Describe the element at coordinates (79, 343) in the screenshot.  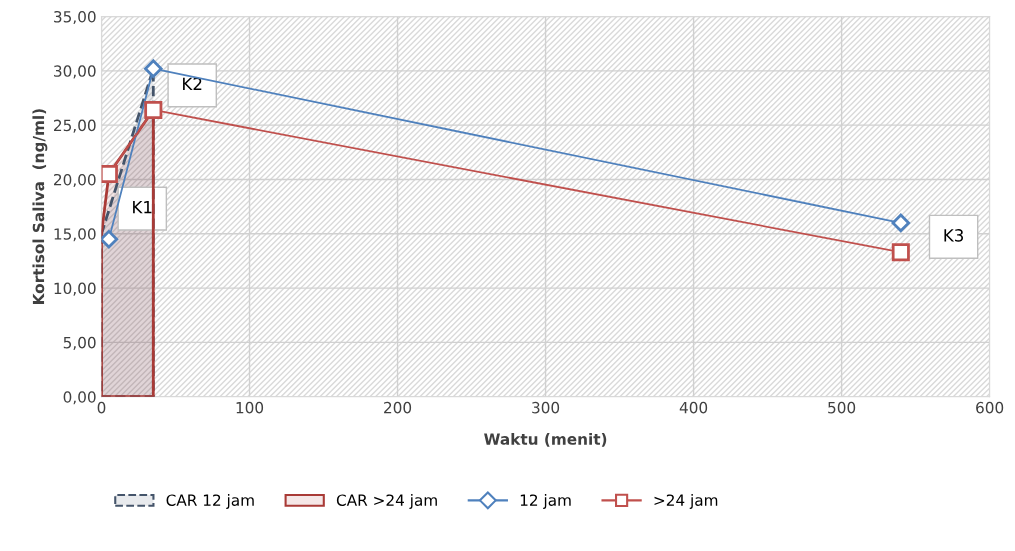
I see `y-tick-label: 5,00` at that location.